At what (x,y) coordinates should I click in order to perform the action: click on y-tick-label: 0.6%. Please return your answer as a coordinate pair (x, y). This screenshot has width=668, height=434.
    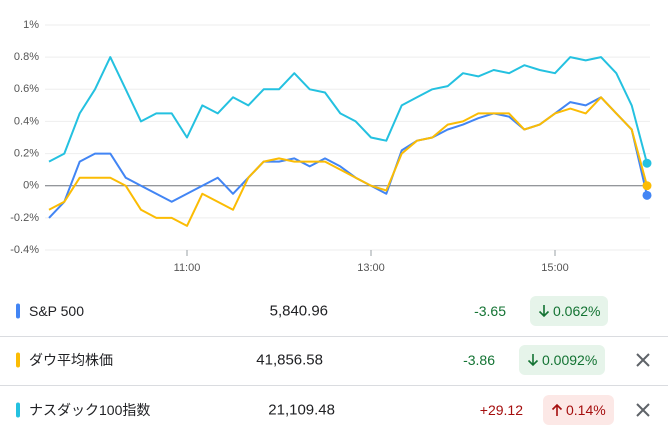
    Looking at the image, I should click on (26, 89).